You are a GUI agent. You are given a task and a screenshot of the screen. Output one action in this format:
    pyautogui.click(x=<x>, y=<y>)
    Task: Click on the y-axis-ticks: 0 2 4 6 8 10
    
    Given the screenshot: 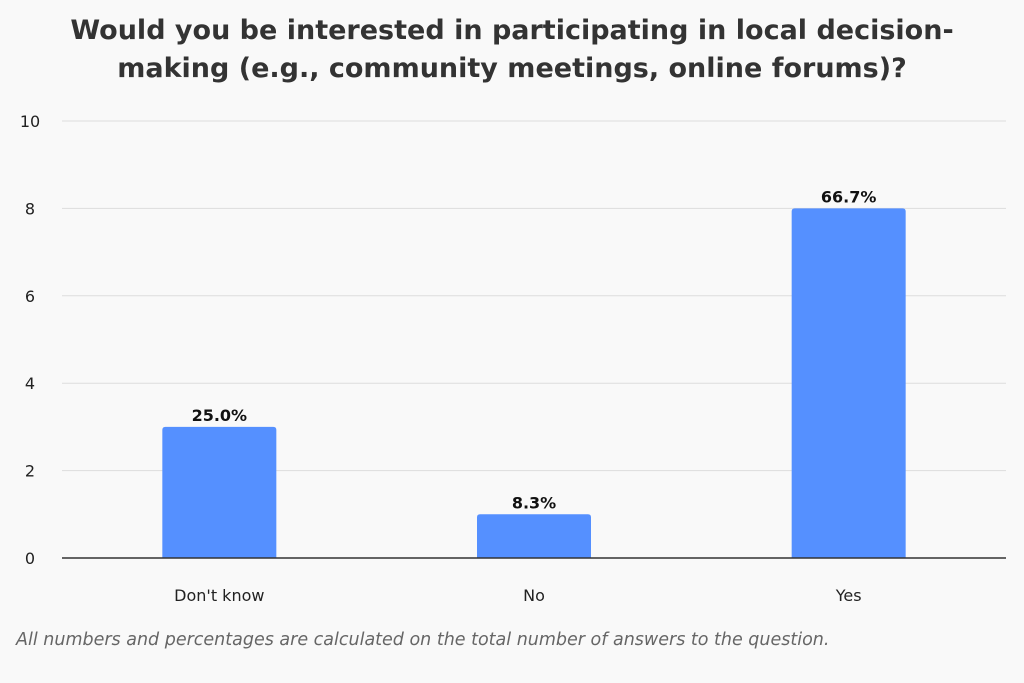 What is the action you would take?
    pyautogui.click(x=30, y=340)
    